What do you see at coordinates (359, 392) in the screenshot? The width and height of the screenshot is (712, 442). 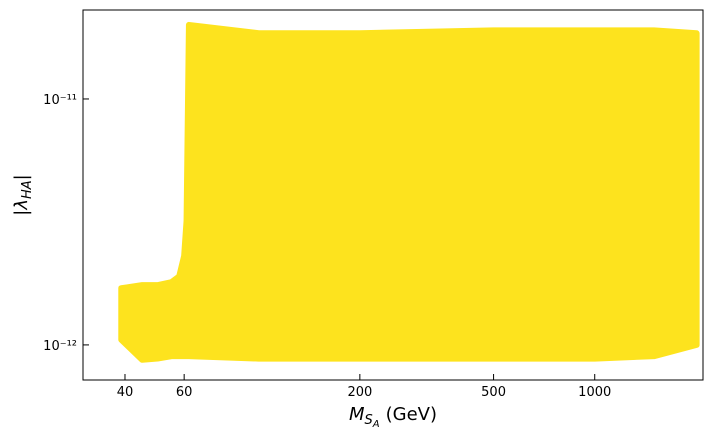 I see `x-tick-label: 200` at bounding box center [359, 392].